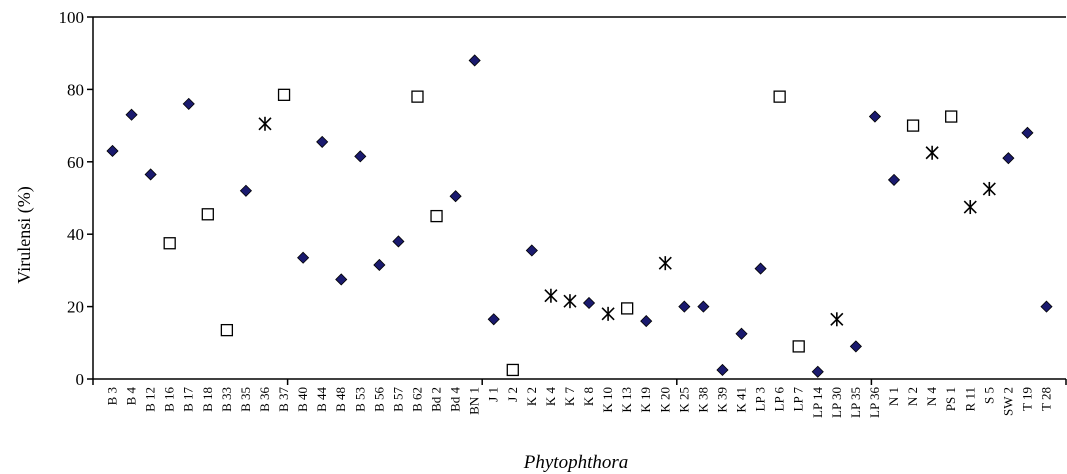  Describe the element at coordinates (779, 399) in the screenshot. I see `x-tick-label: LP 6` at that location.